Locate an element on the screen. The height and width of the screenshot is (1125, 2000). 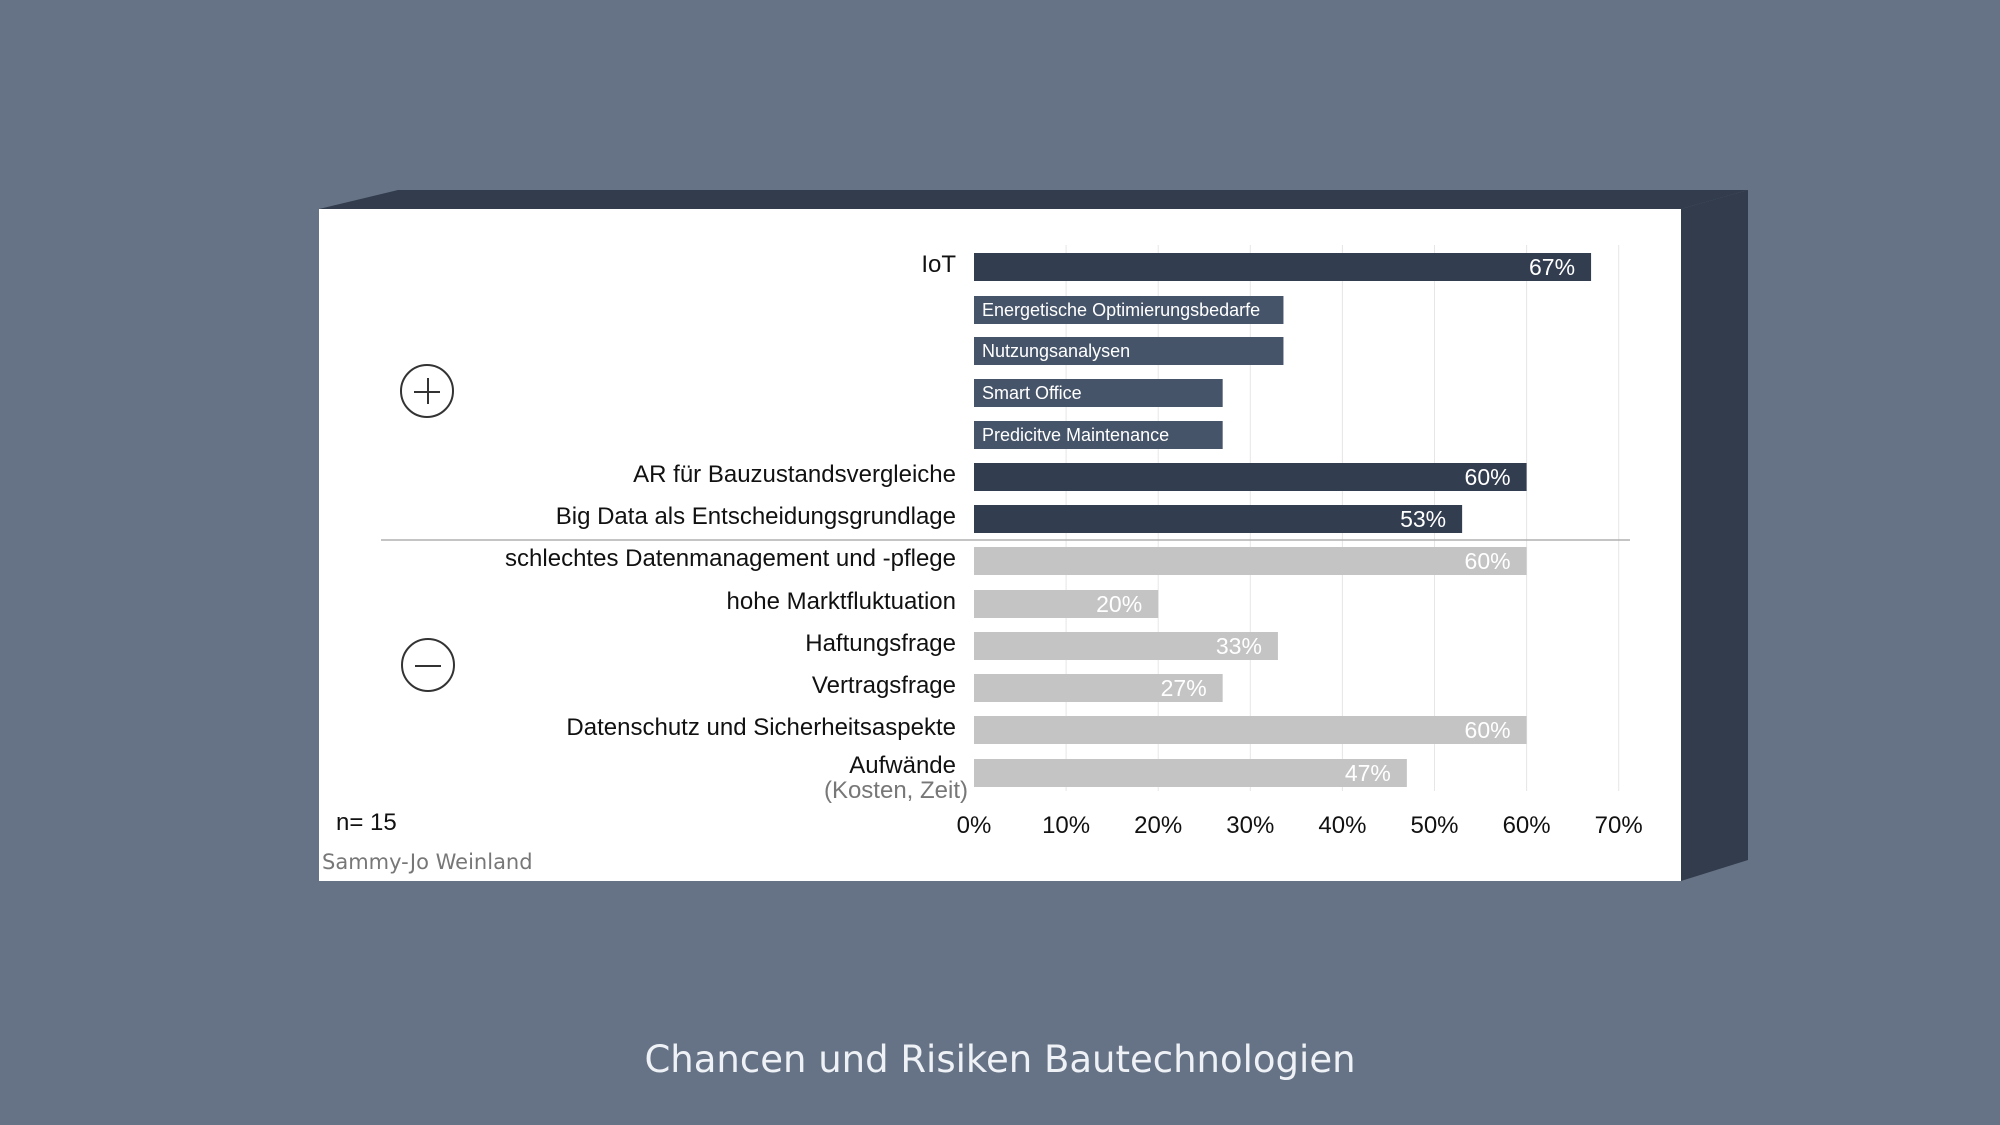
x-tick-label: 40% is located at coordinates (1342, 825).